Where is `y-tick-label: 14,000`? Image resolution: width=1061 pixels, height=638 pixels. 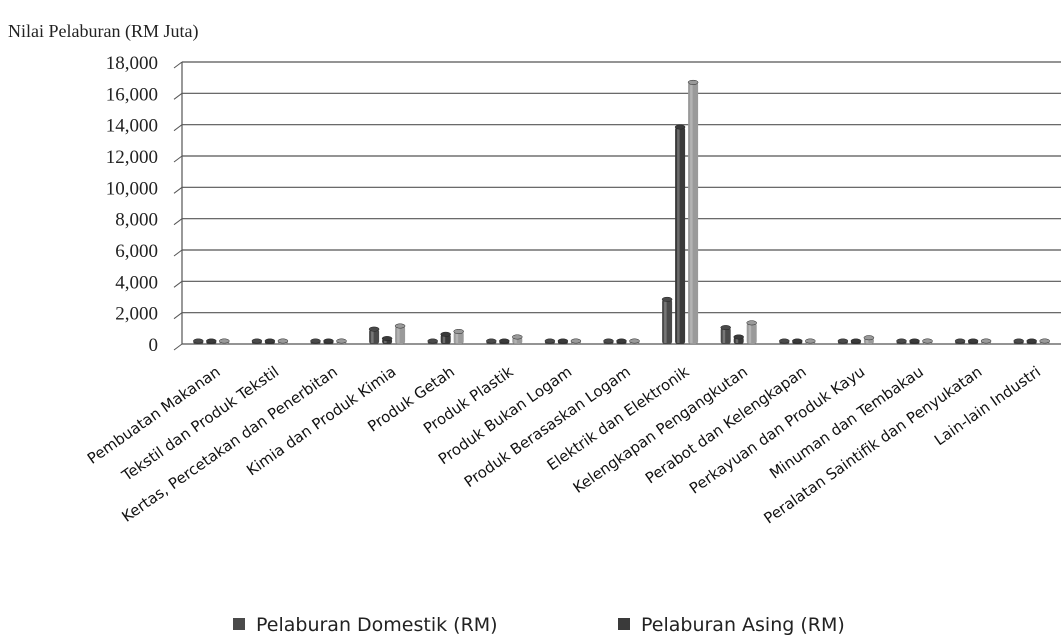 y-tick-label: 14,000 is located at coordinates (132, 126).